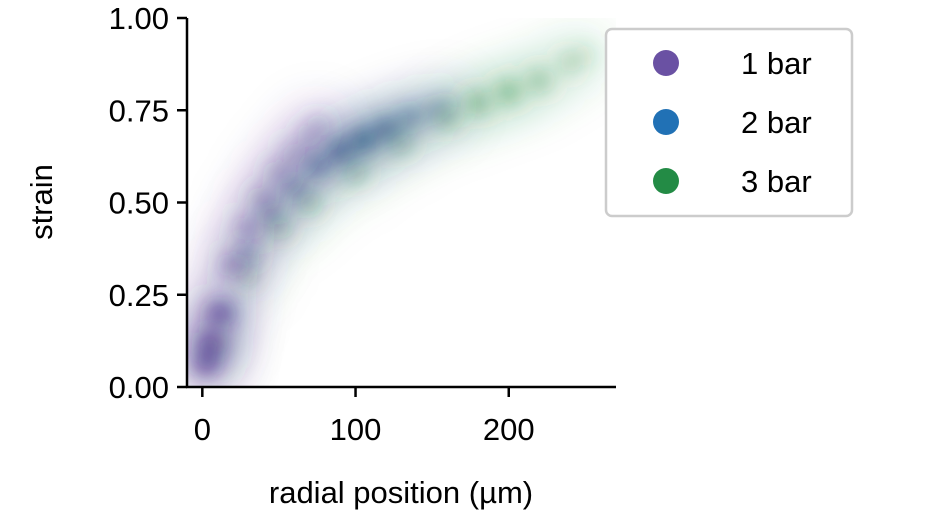 Image resolution: width=944 pixels, height=514 pixels. What do you see at coordinates (266, 243) in the screenshot?
I see `density-1-bar` at bounding box center [266, 243].